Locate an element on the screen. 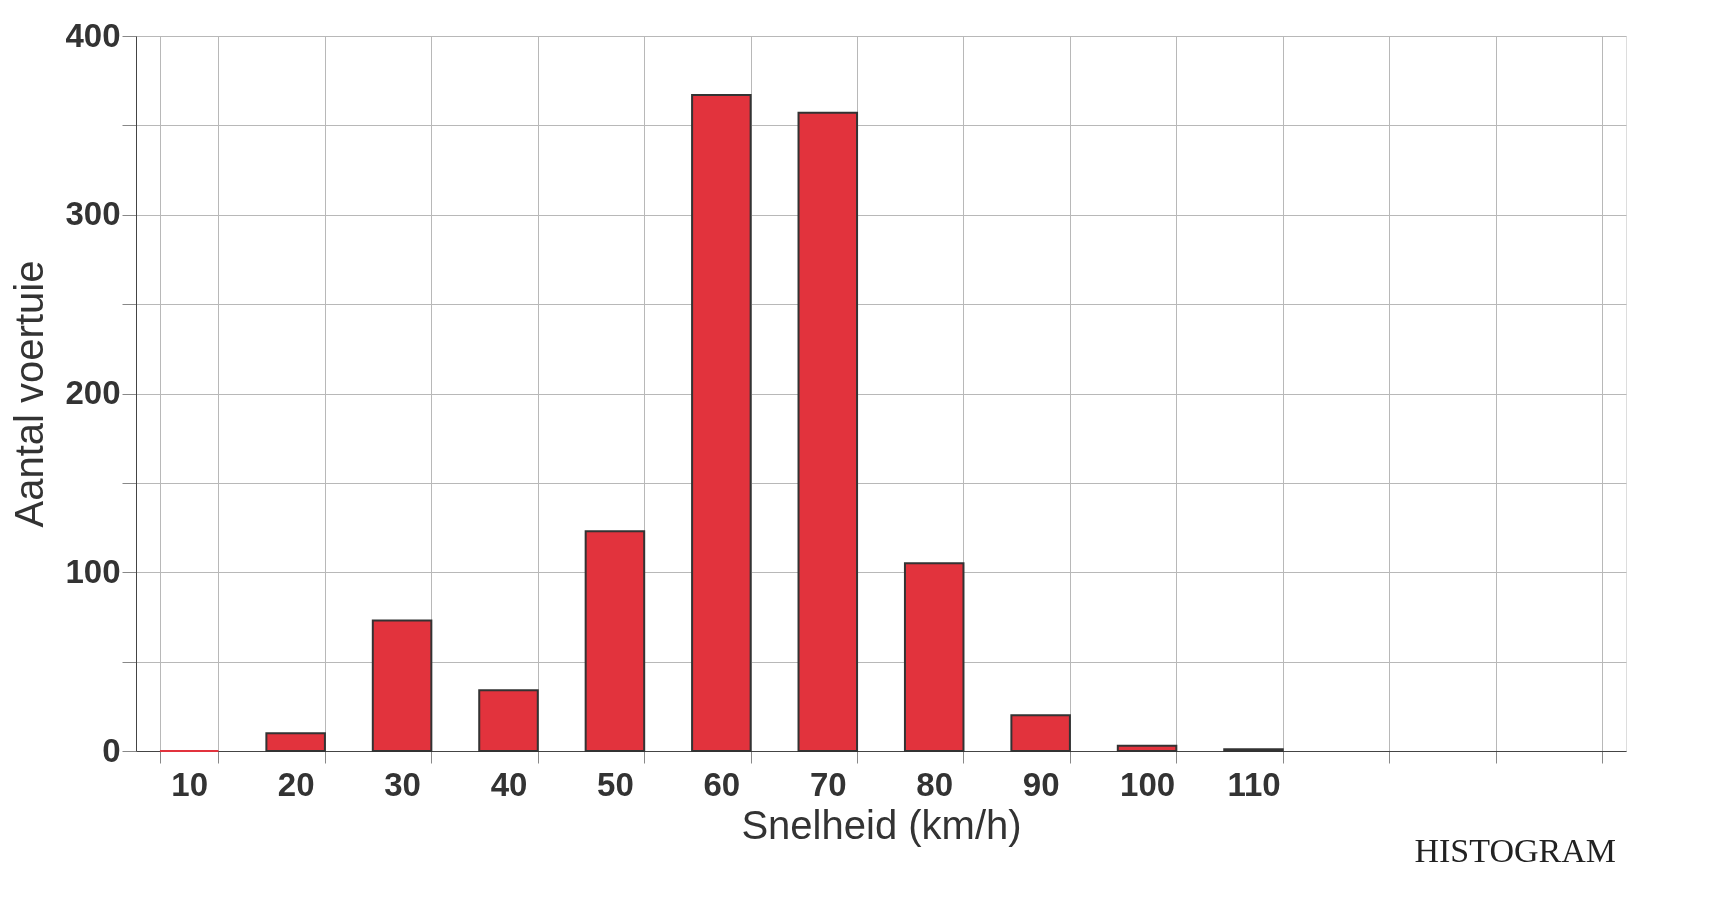 The width and height of the screenshot is (1709, 915). x-tick-label: 40 is located at coordinates (509, 784).